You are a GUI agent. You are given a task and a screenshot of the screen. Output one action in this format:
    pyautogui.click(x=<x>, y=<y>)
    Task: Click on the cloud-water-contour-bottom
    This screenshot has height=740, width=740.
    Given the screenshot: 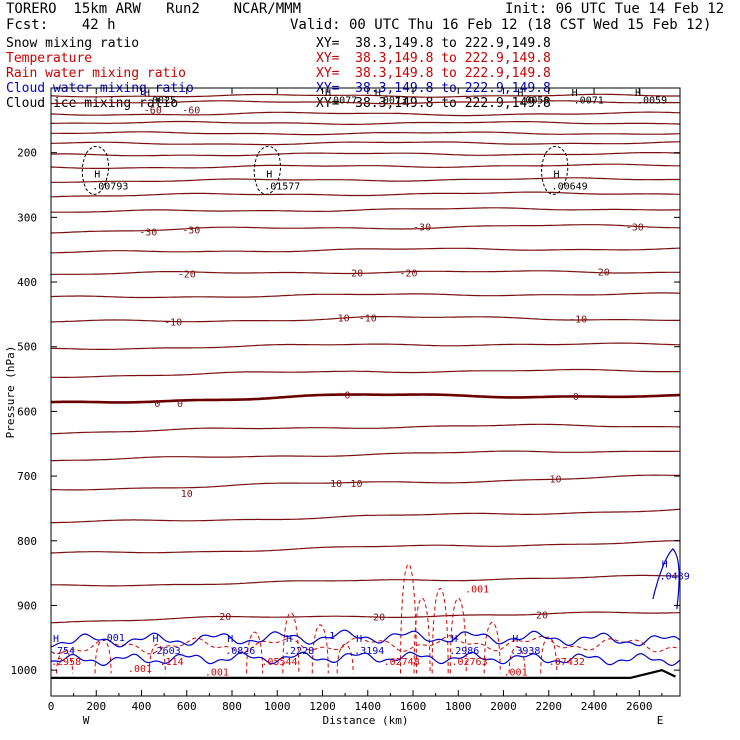 What is the action you would take?
    pyautogui.click(x=365, y=659)
    